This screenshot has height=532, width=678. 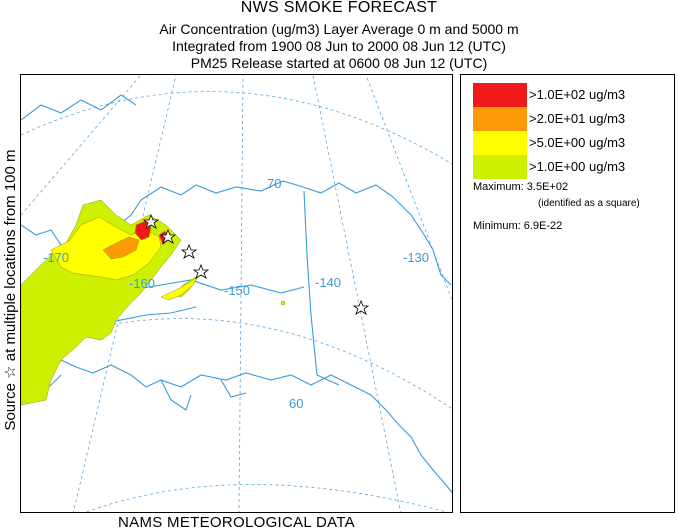 I want to click on legend-item: >2.0E+01 ug/m3, so click(x=573, y=119).